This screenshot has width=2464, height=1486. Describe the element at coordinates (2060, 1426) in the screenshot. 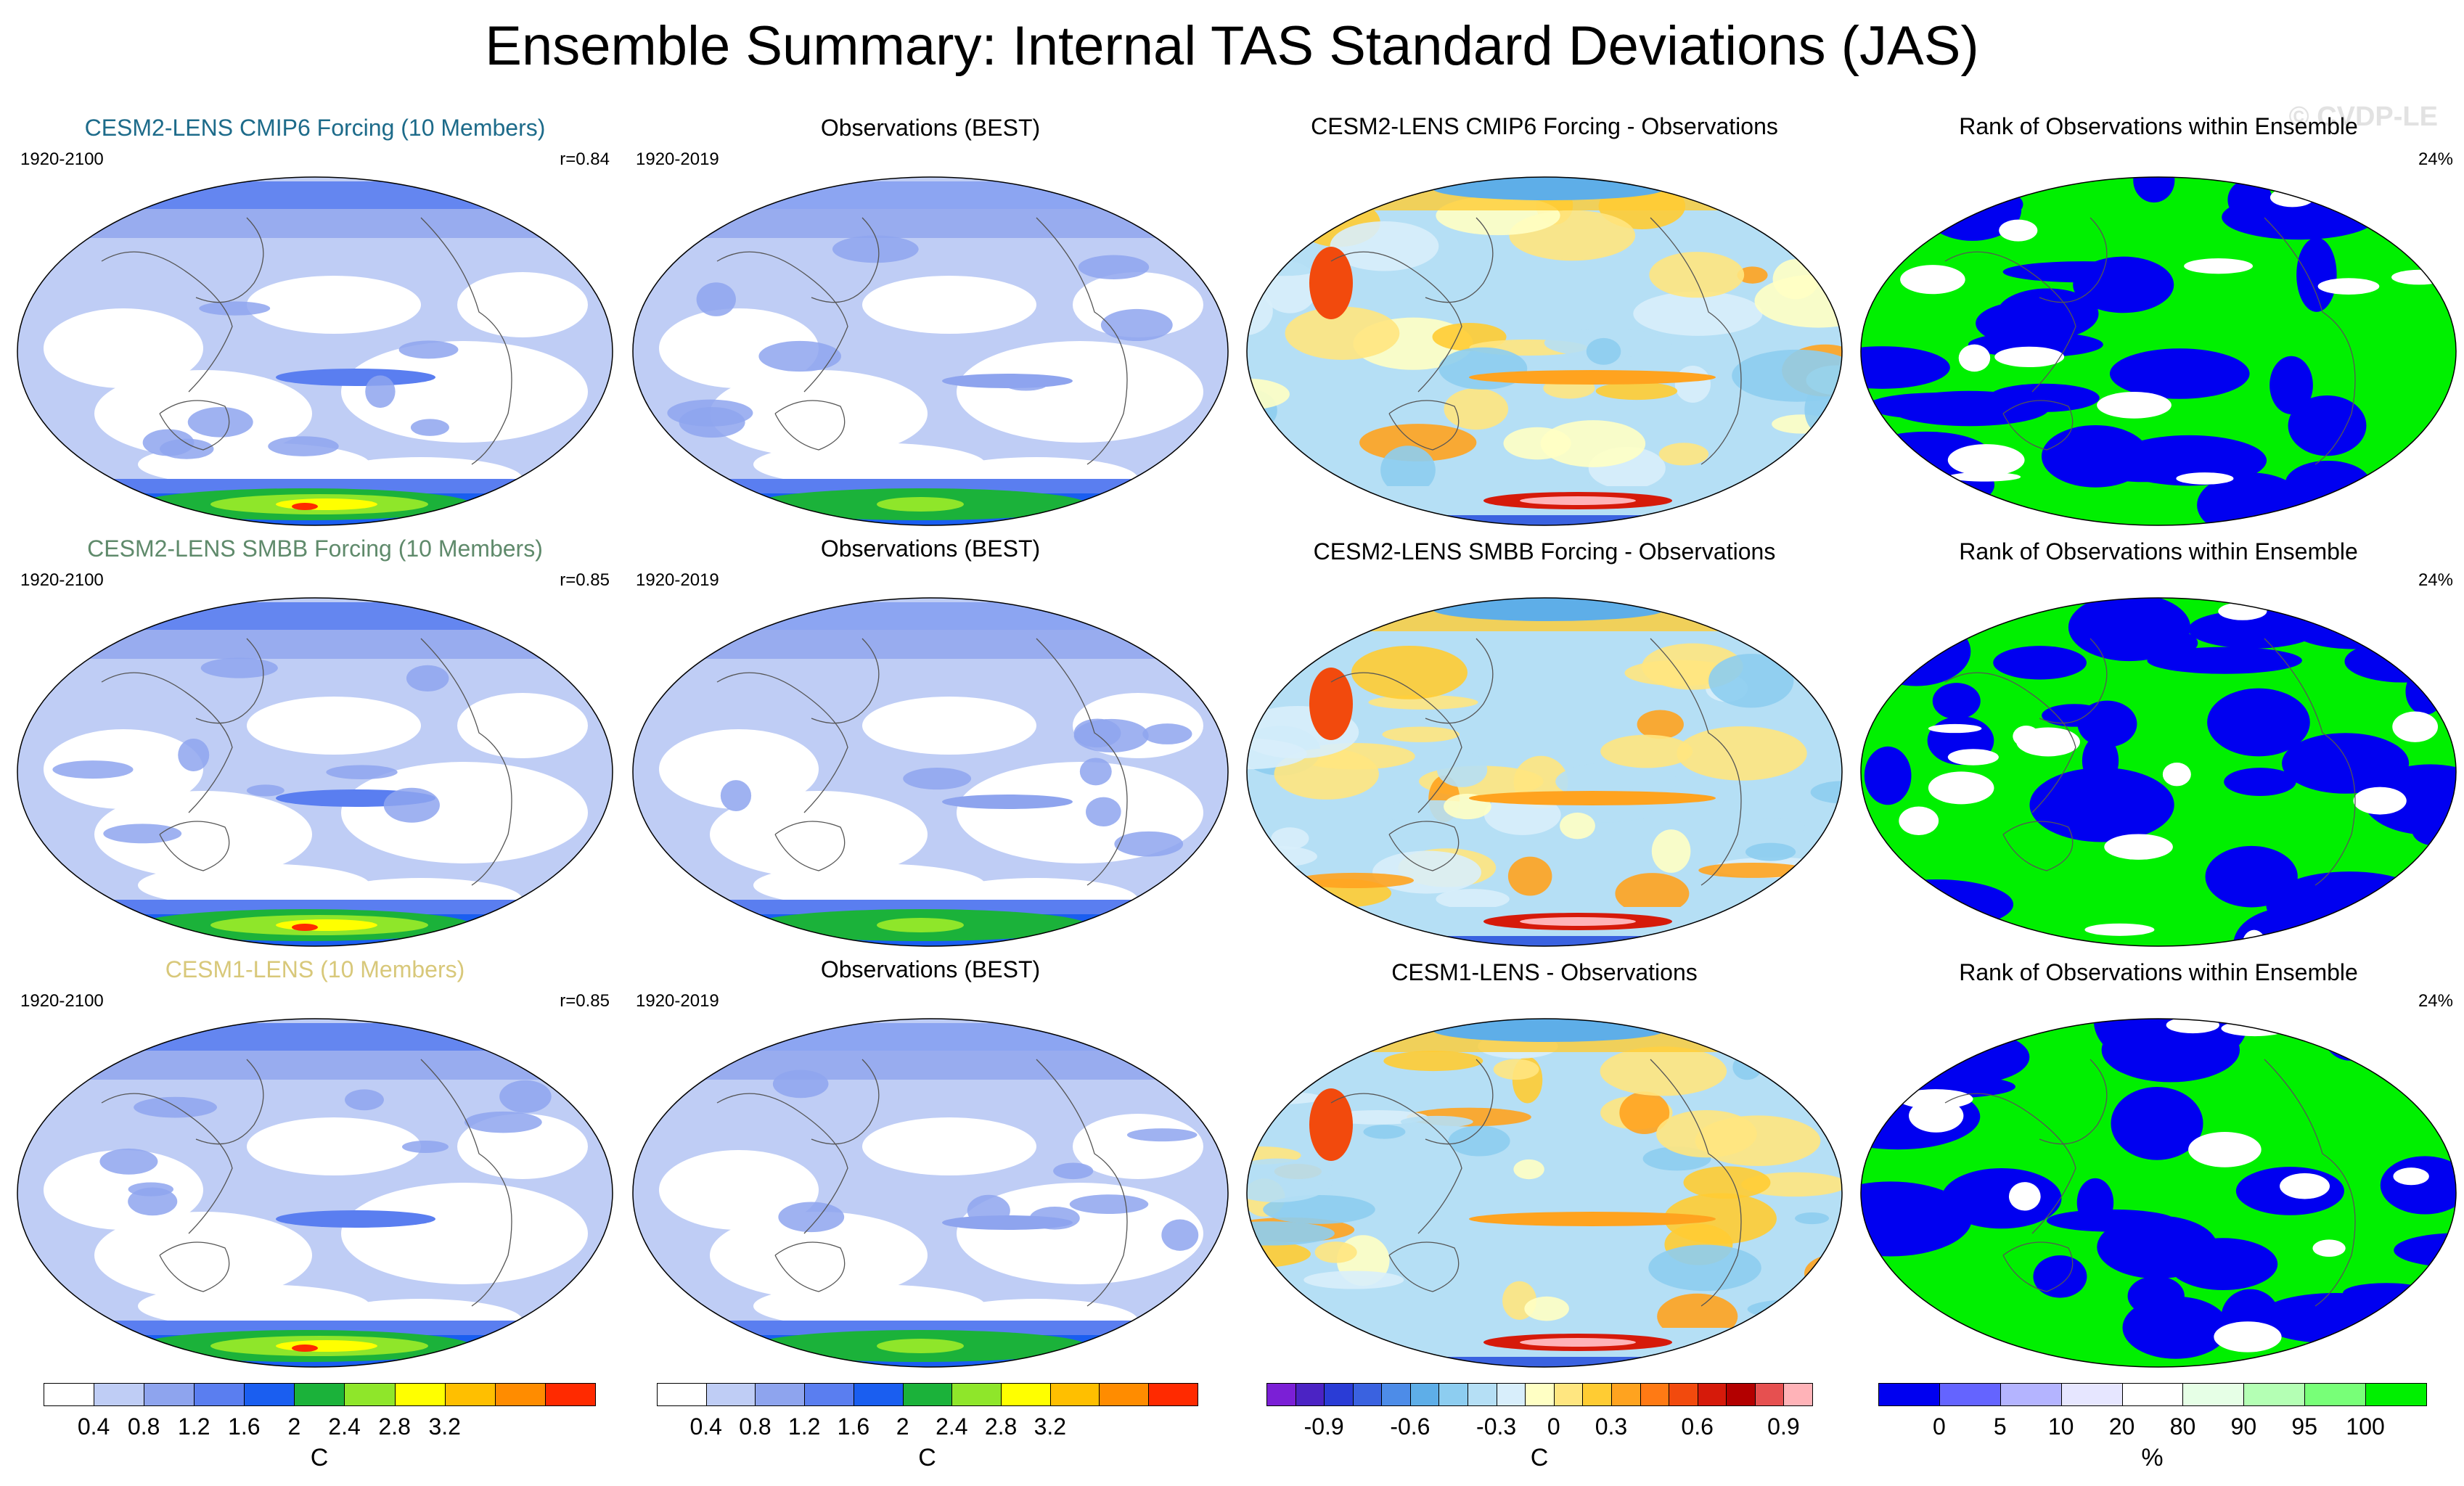

I see `colorbar-tick-label: 10` at that location.